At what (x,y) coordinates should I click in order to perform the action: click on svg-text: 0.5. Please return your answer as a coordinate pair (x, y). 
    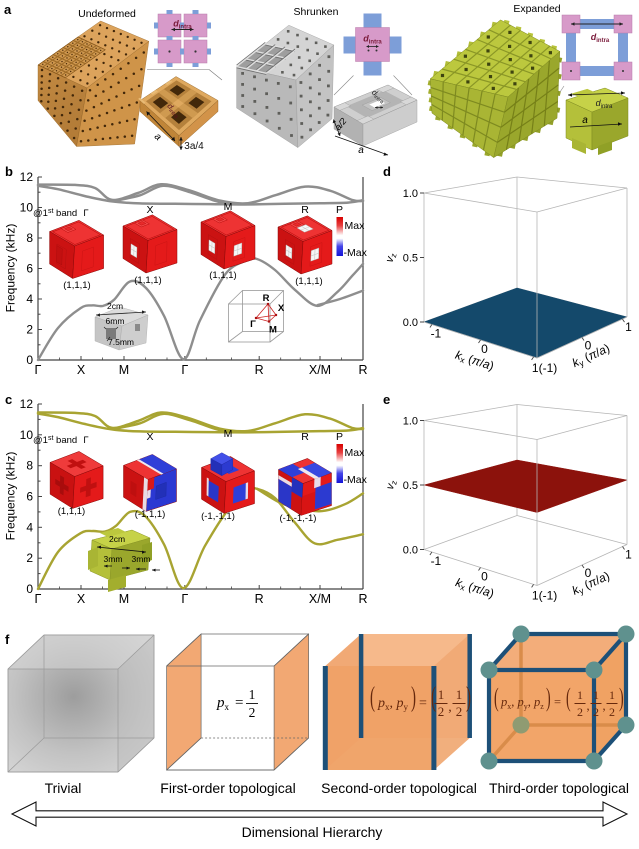
    Looking at the image, I should click on (410, 486).